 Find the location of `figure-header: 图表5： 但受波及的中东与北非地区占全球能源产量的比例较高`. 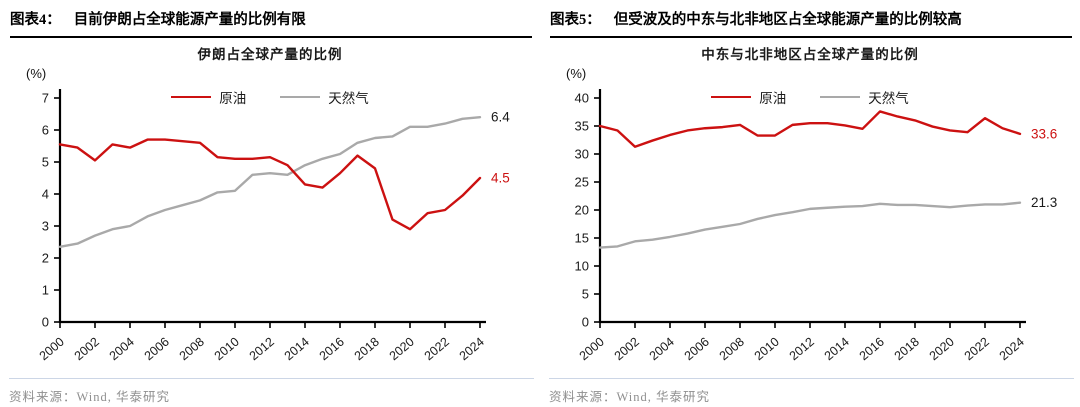

figure-header: 图表5： 但受波及的中东与北非地区占全球能源产量的比例较高 is located at coordinates (811, 23).